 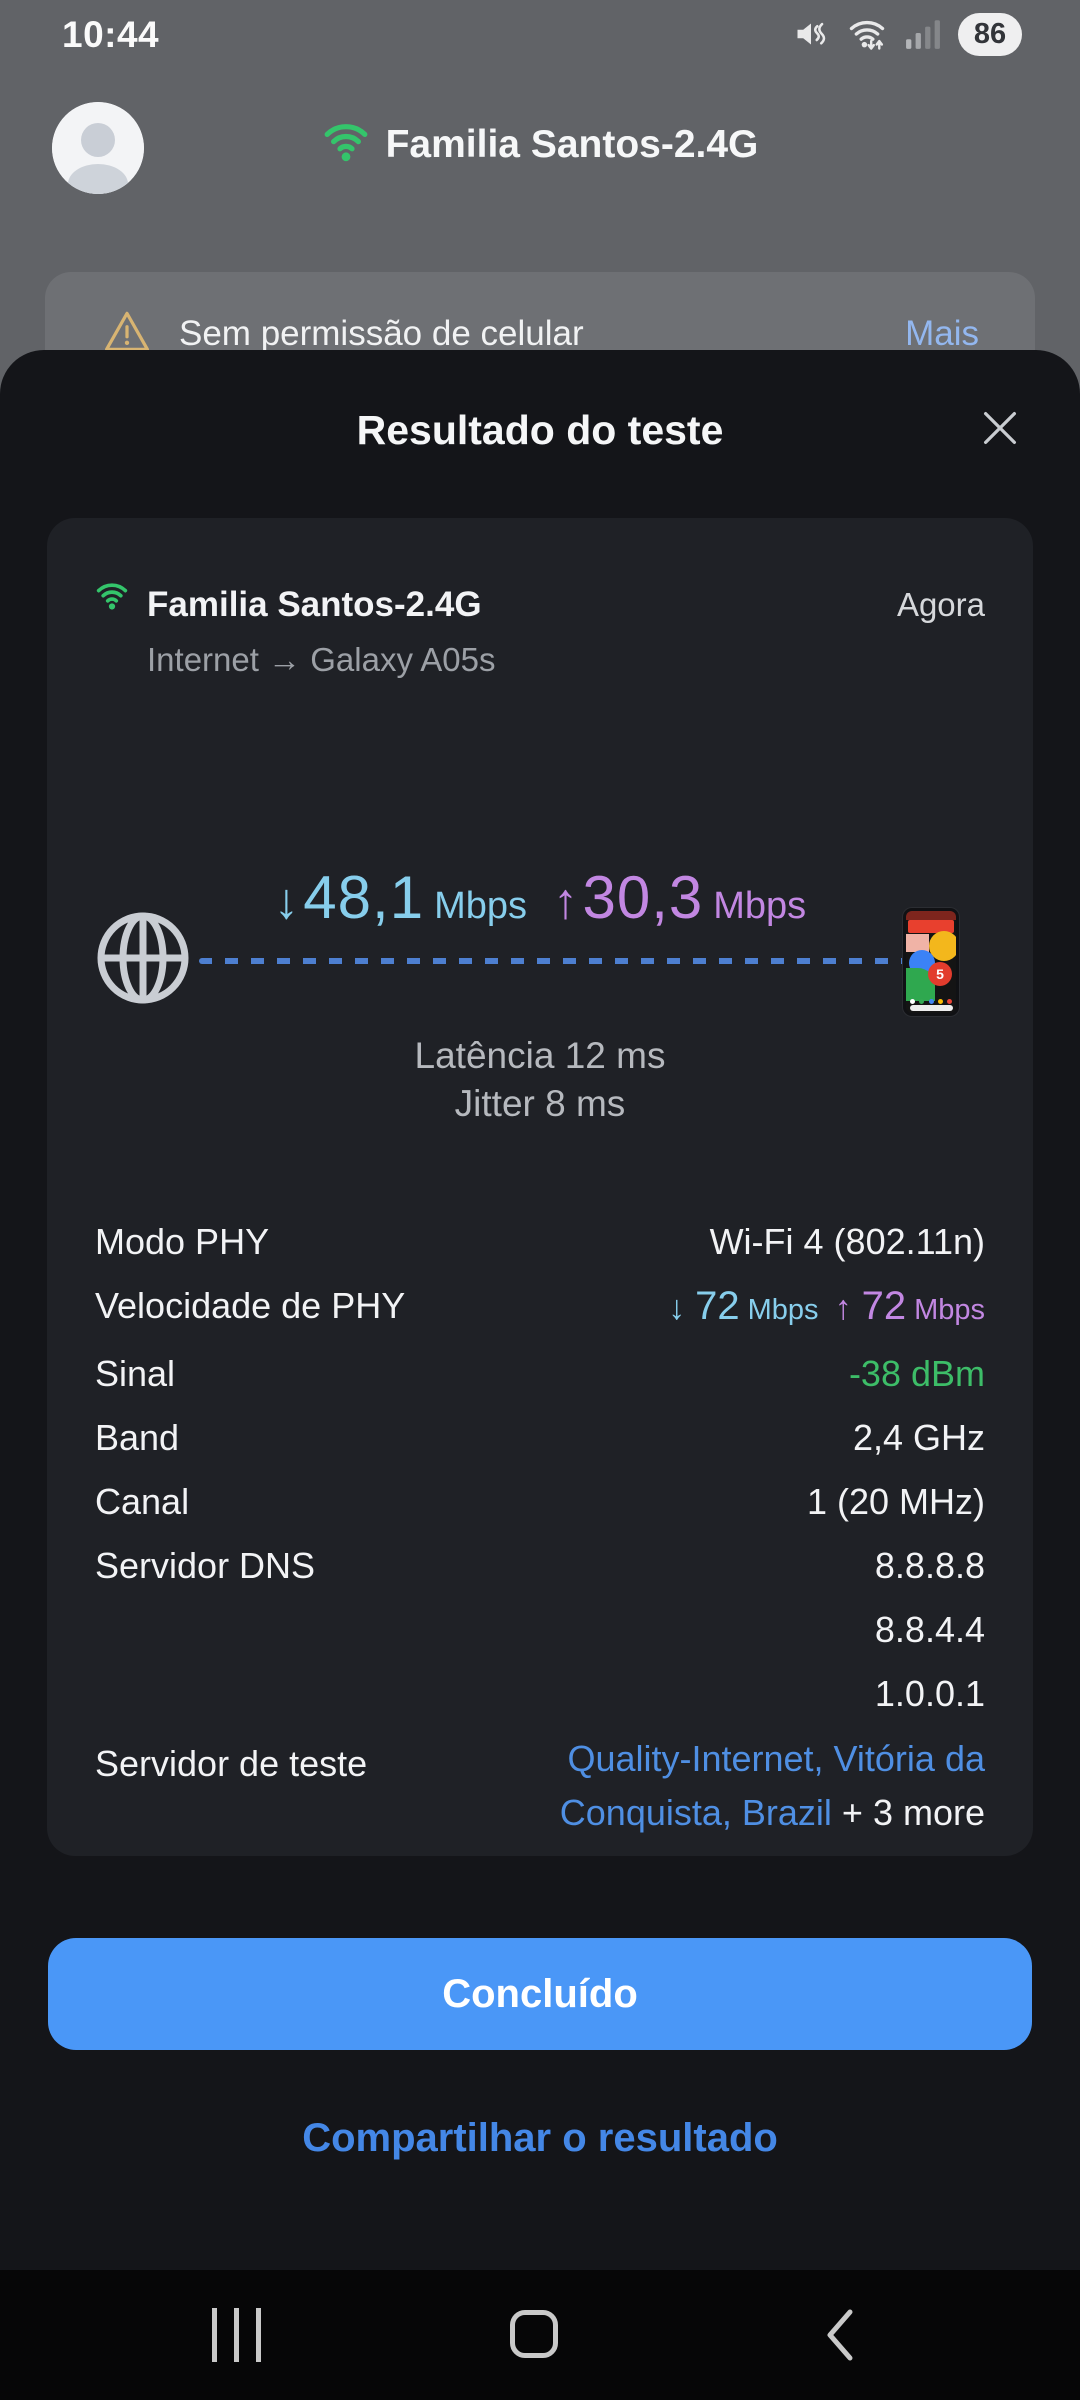 What do you see at coordinates (923, 34) in the screenshot?
I see `signal-bars-icon` at bounding box center [923, 34].